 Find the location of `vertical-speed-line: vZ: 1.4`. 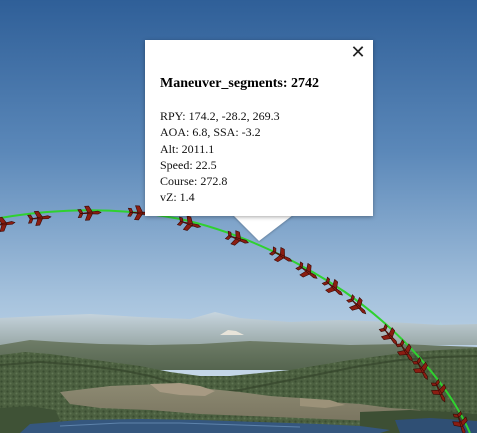

vertical-speed-line: vZ: 1.4 is located at coordinates (177, 197).